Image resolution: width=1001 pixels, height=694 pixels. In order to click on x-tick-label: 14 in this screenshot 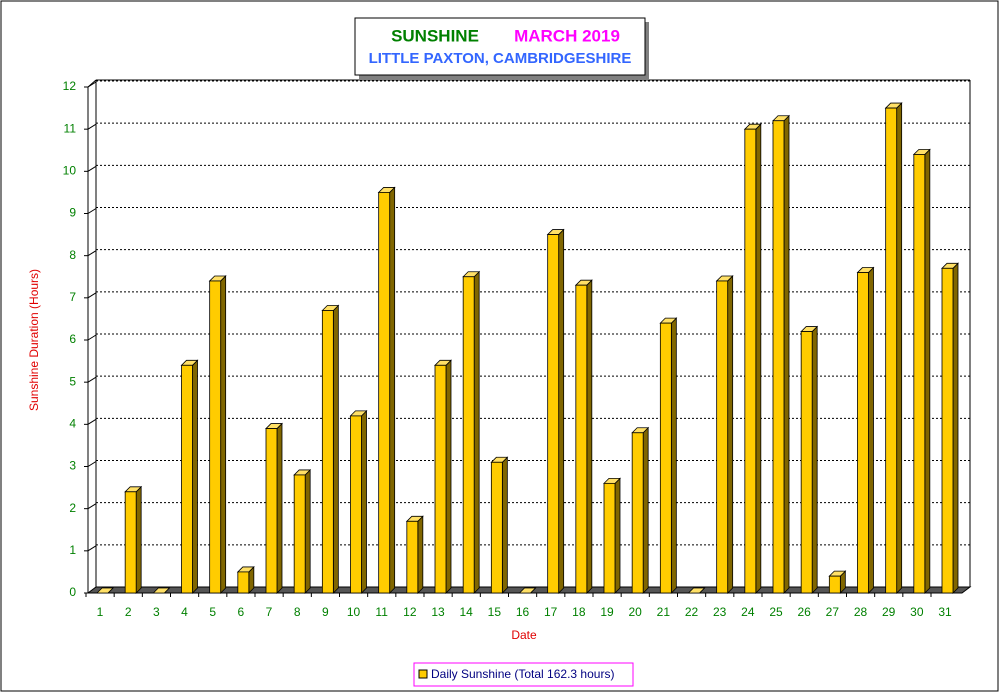, I will do `click(466, 612)`.